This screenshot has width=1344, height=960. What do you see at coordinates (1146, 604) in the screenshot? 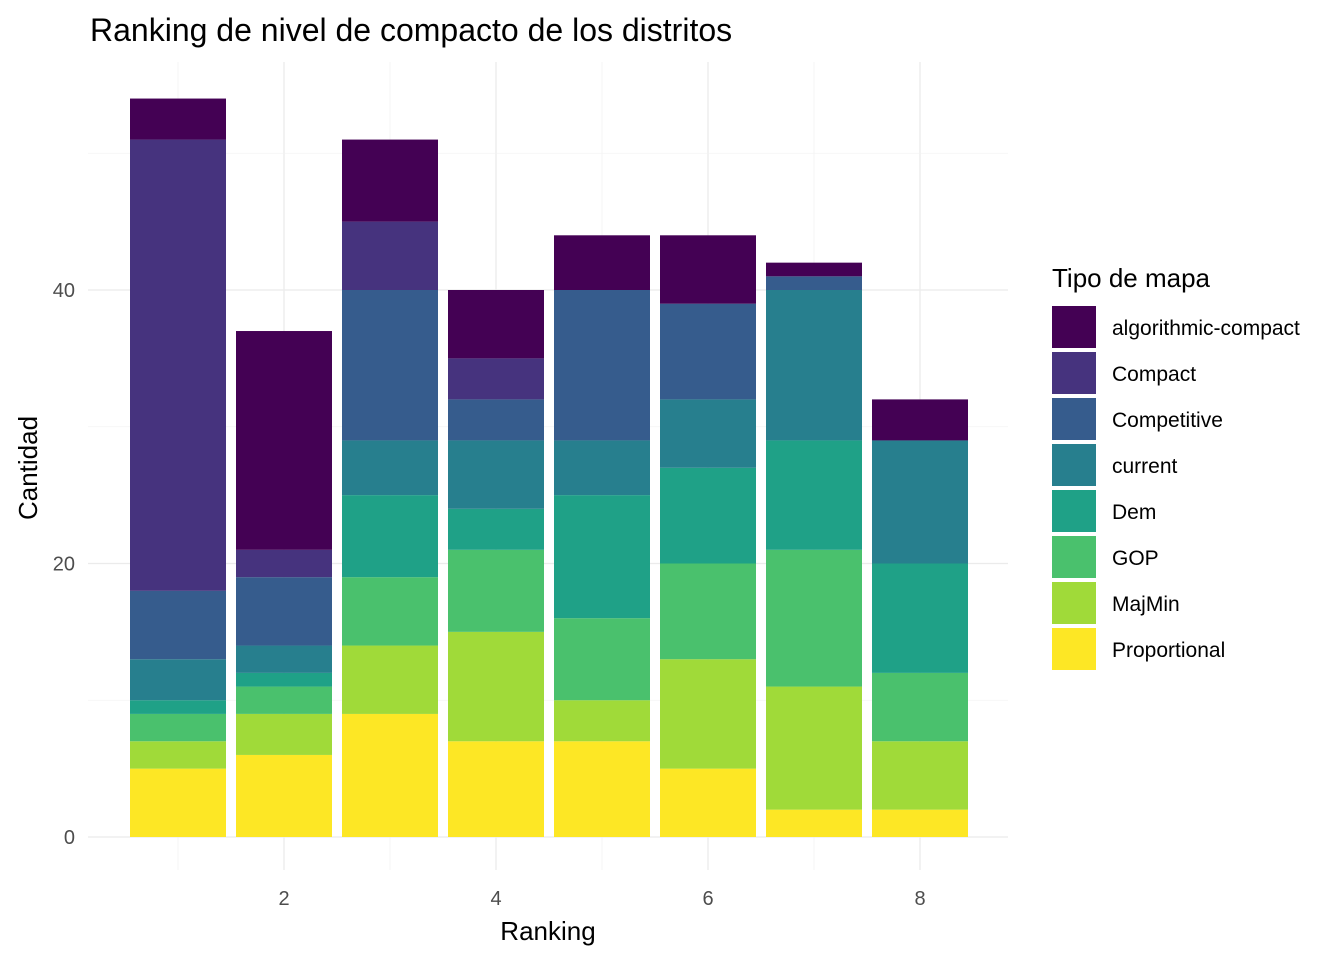
I see `legend-label-majmin: MajMin` at bounding box center [1146, 604].